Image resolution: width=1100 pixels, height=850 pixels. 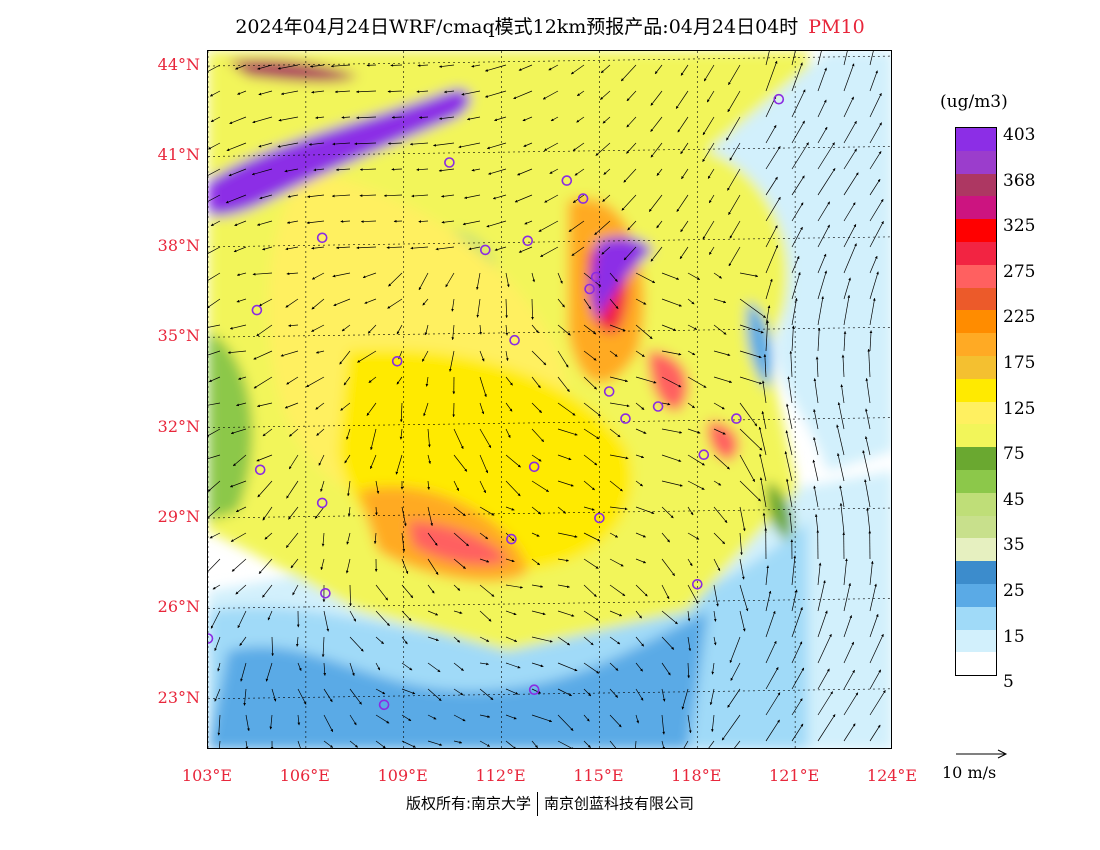 I want to click on copyright-right: 南京创蓝科技有限公司, so click(x=619, y=803).